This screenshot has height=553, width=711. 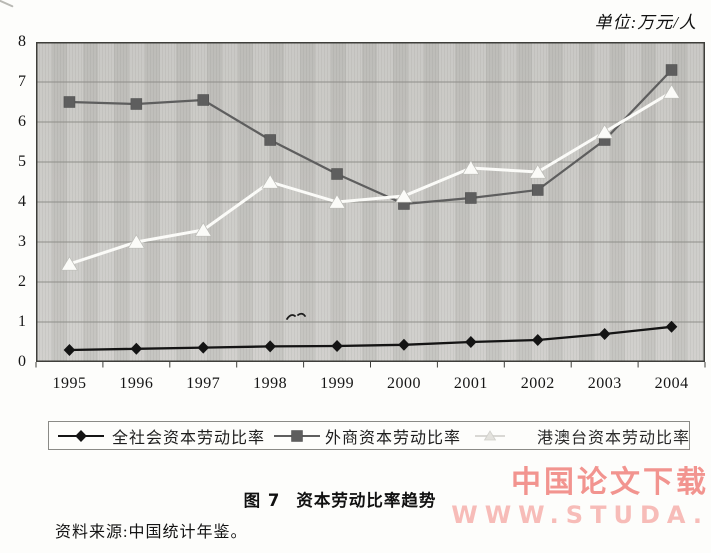 I want to click on x-axis-tick-label: 2000, so click(x=403, y=383).